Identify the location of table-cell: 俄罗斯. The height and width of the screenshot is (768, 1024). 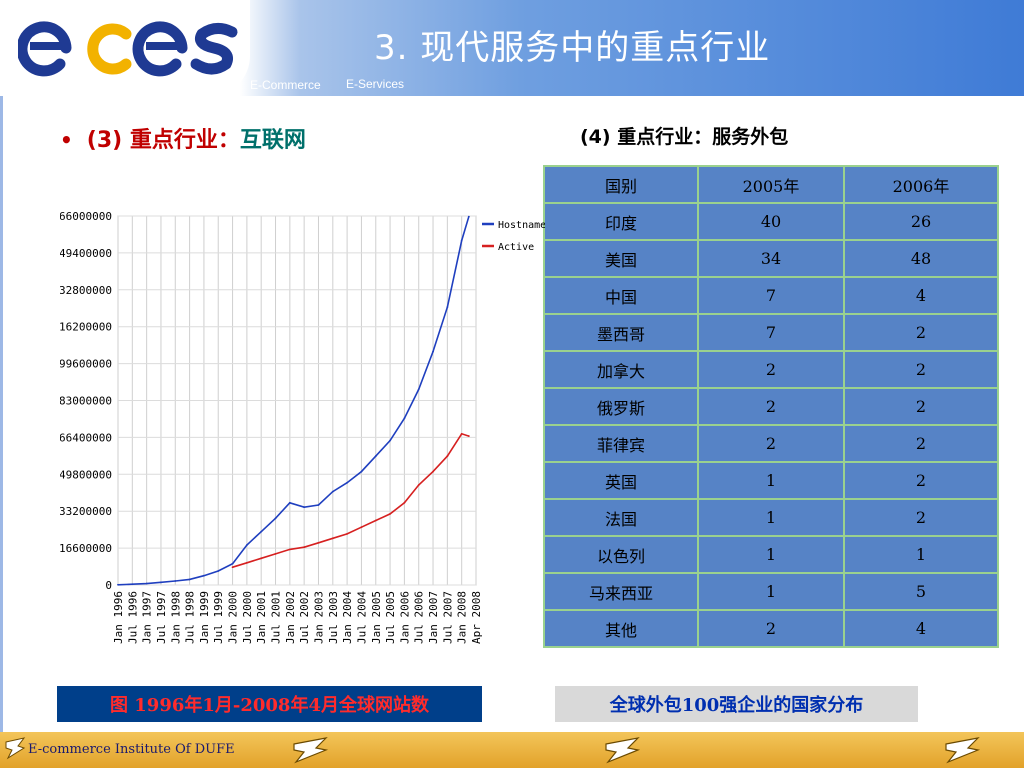
(621, 406).